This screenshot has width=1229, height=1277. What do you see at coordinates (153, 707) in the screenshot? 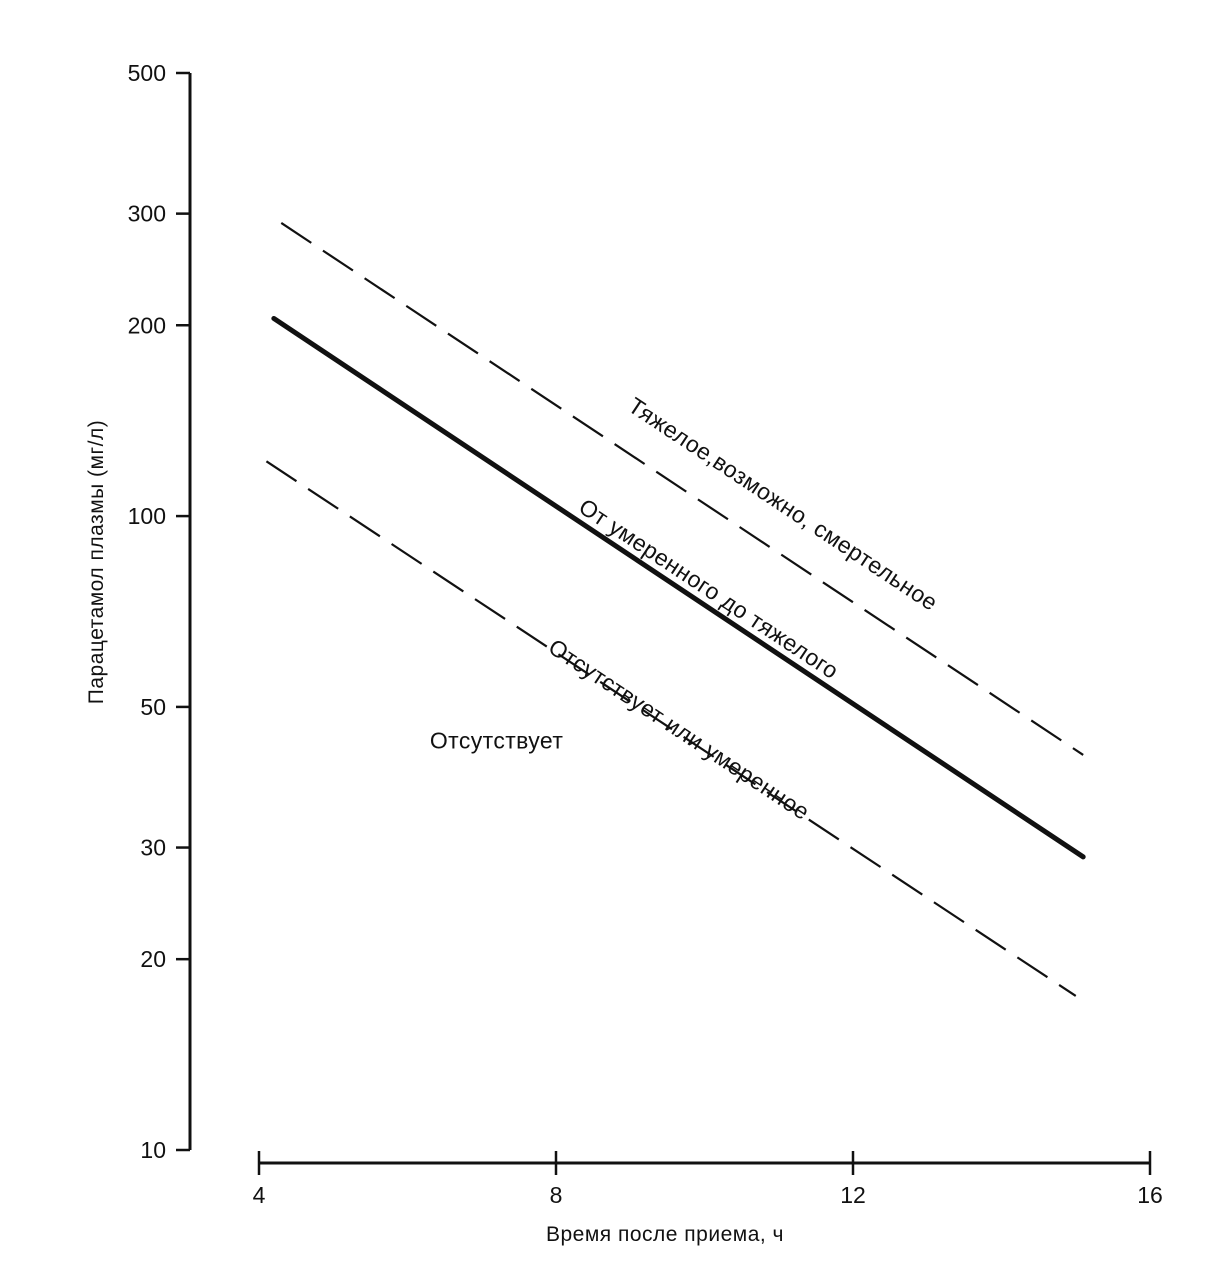
I see `y-tick-label: 50` at bounding box center [153, 707].